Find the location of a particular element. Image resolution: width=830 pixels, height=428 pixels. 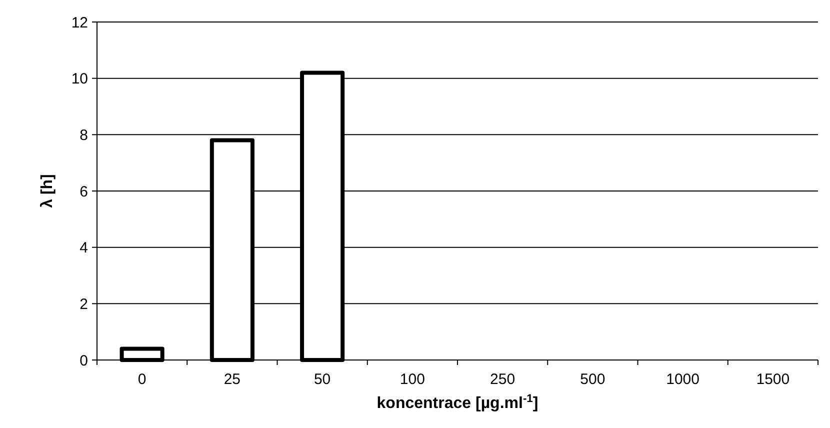

x-tick-label: 250 is located at coordinates (503, 379).